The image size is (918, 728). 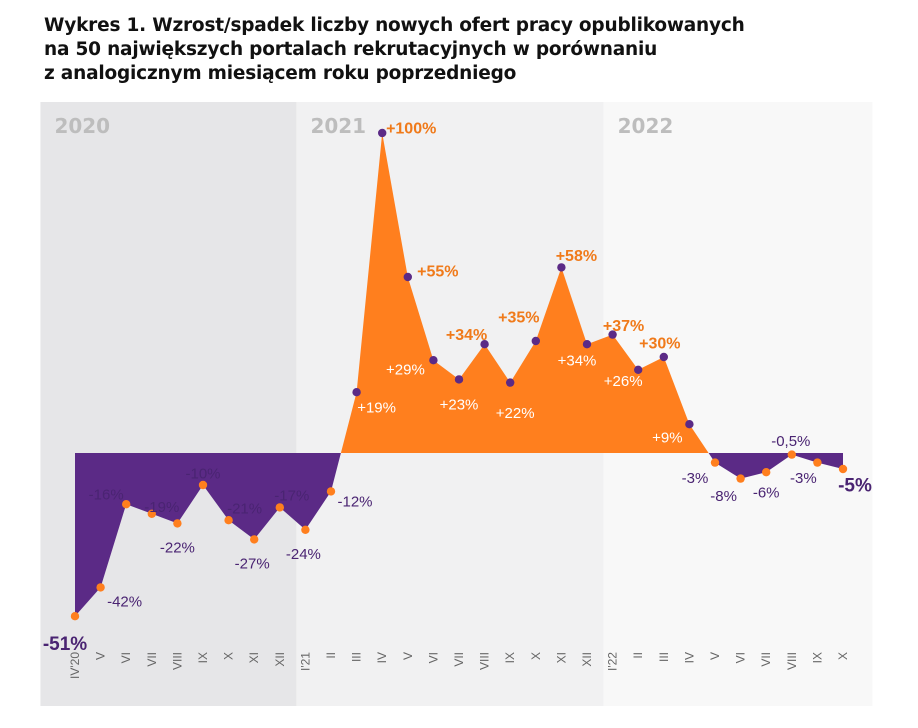 What do you see at coordinates (408, 656) in the screenshot?
I see `x-tick-v-13: V` at bounding box center [408, 656].